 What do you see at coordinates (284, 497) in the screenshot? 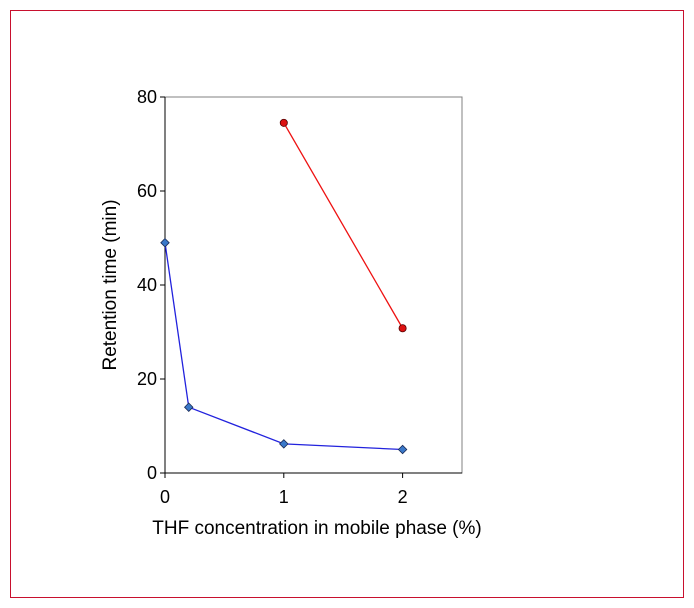
I see `x-tick-label: 1` at bounding box center [284, 497].